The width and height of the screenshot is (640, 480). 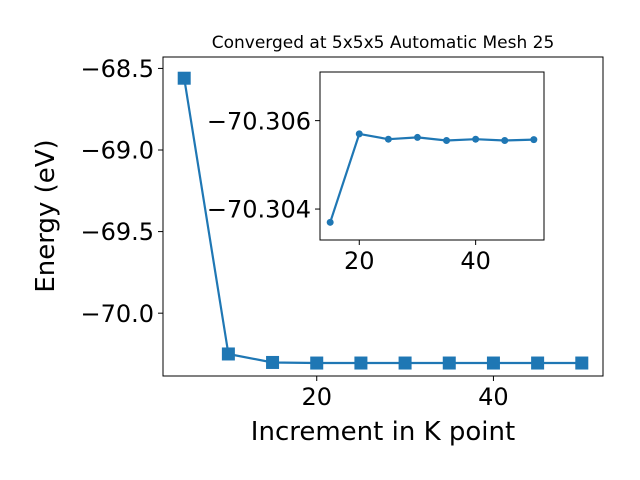 What do you see at coordinates (46, 215) in the screenshot?
I see `y-axis-label: Energy (eV)` at bounding box center [46, 215].